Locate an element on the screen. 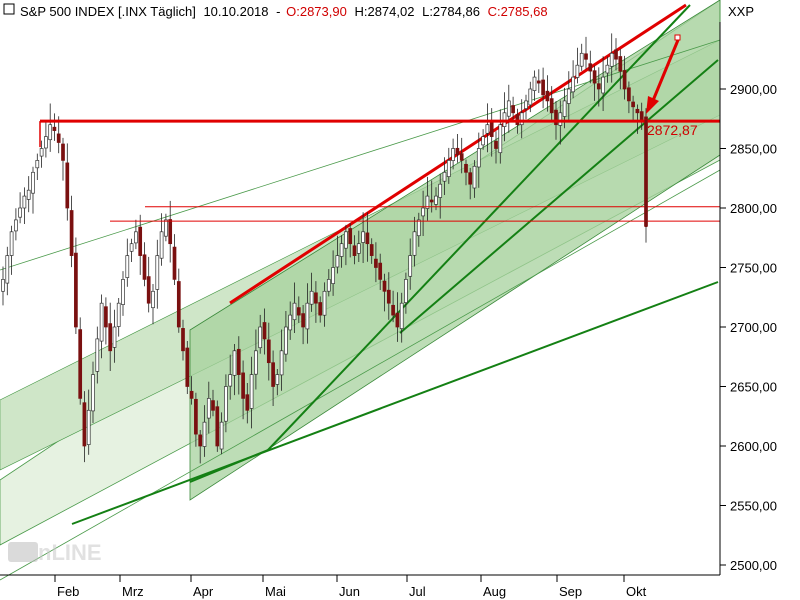 Image resolution: width=800 pixels, height=600 pixels. x-tick-label: Mai is located at coordinates (275, 591).